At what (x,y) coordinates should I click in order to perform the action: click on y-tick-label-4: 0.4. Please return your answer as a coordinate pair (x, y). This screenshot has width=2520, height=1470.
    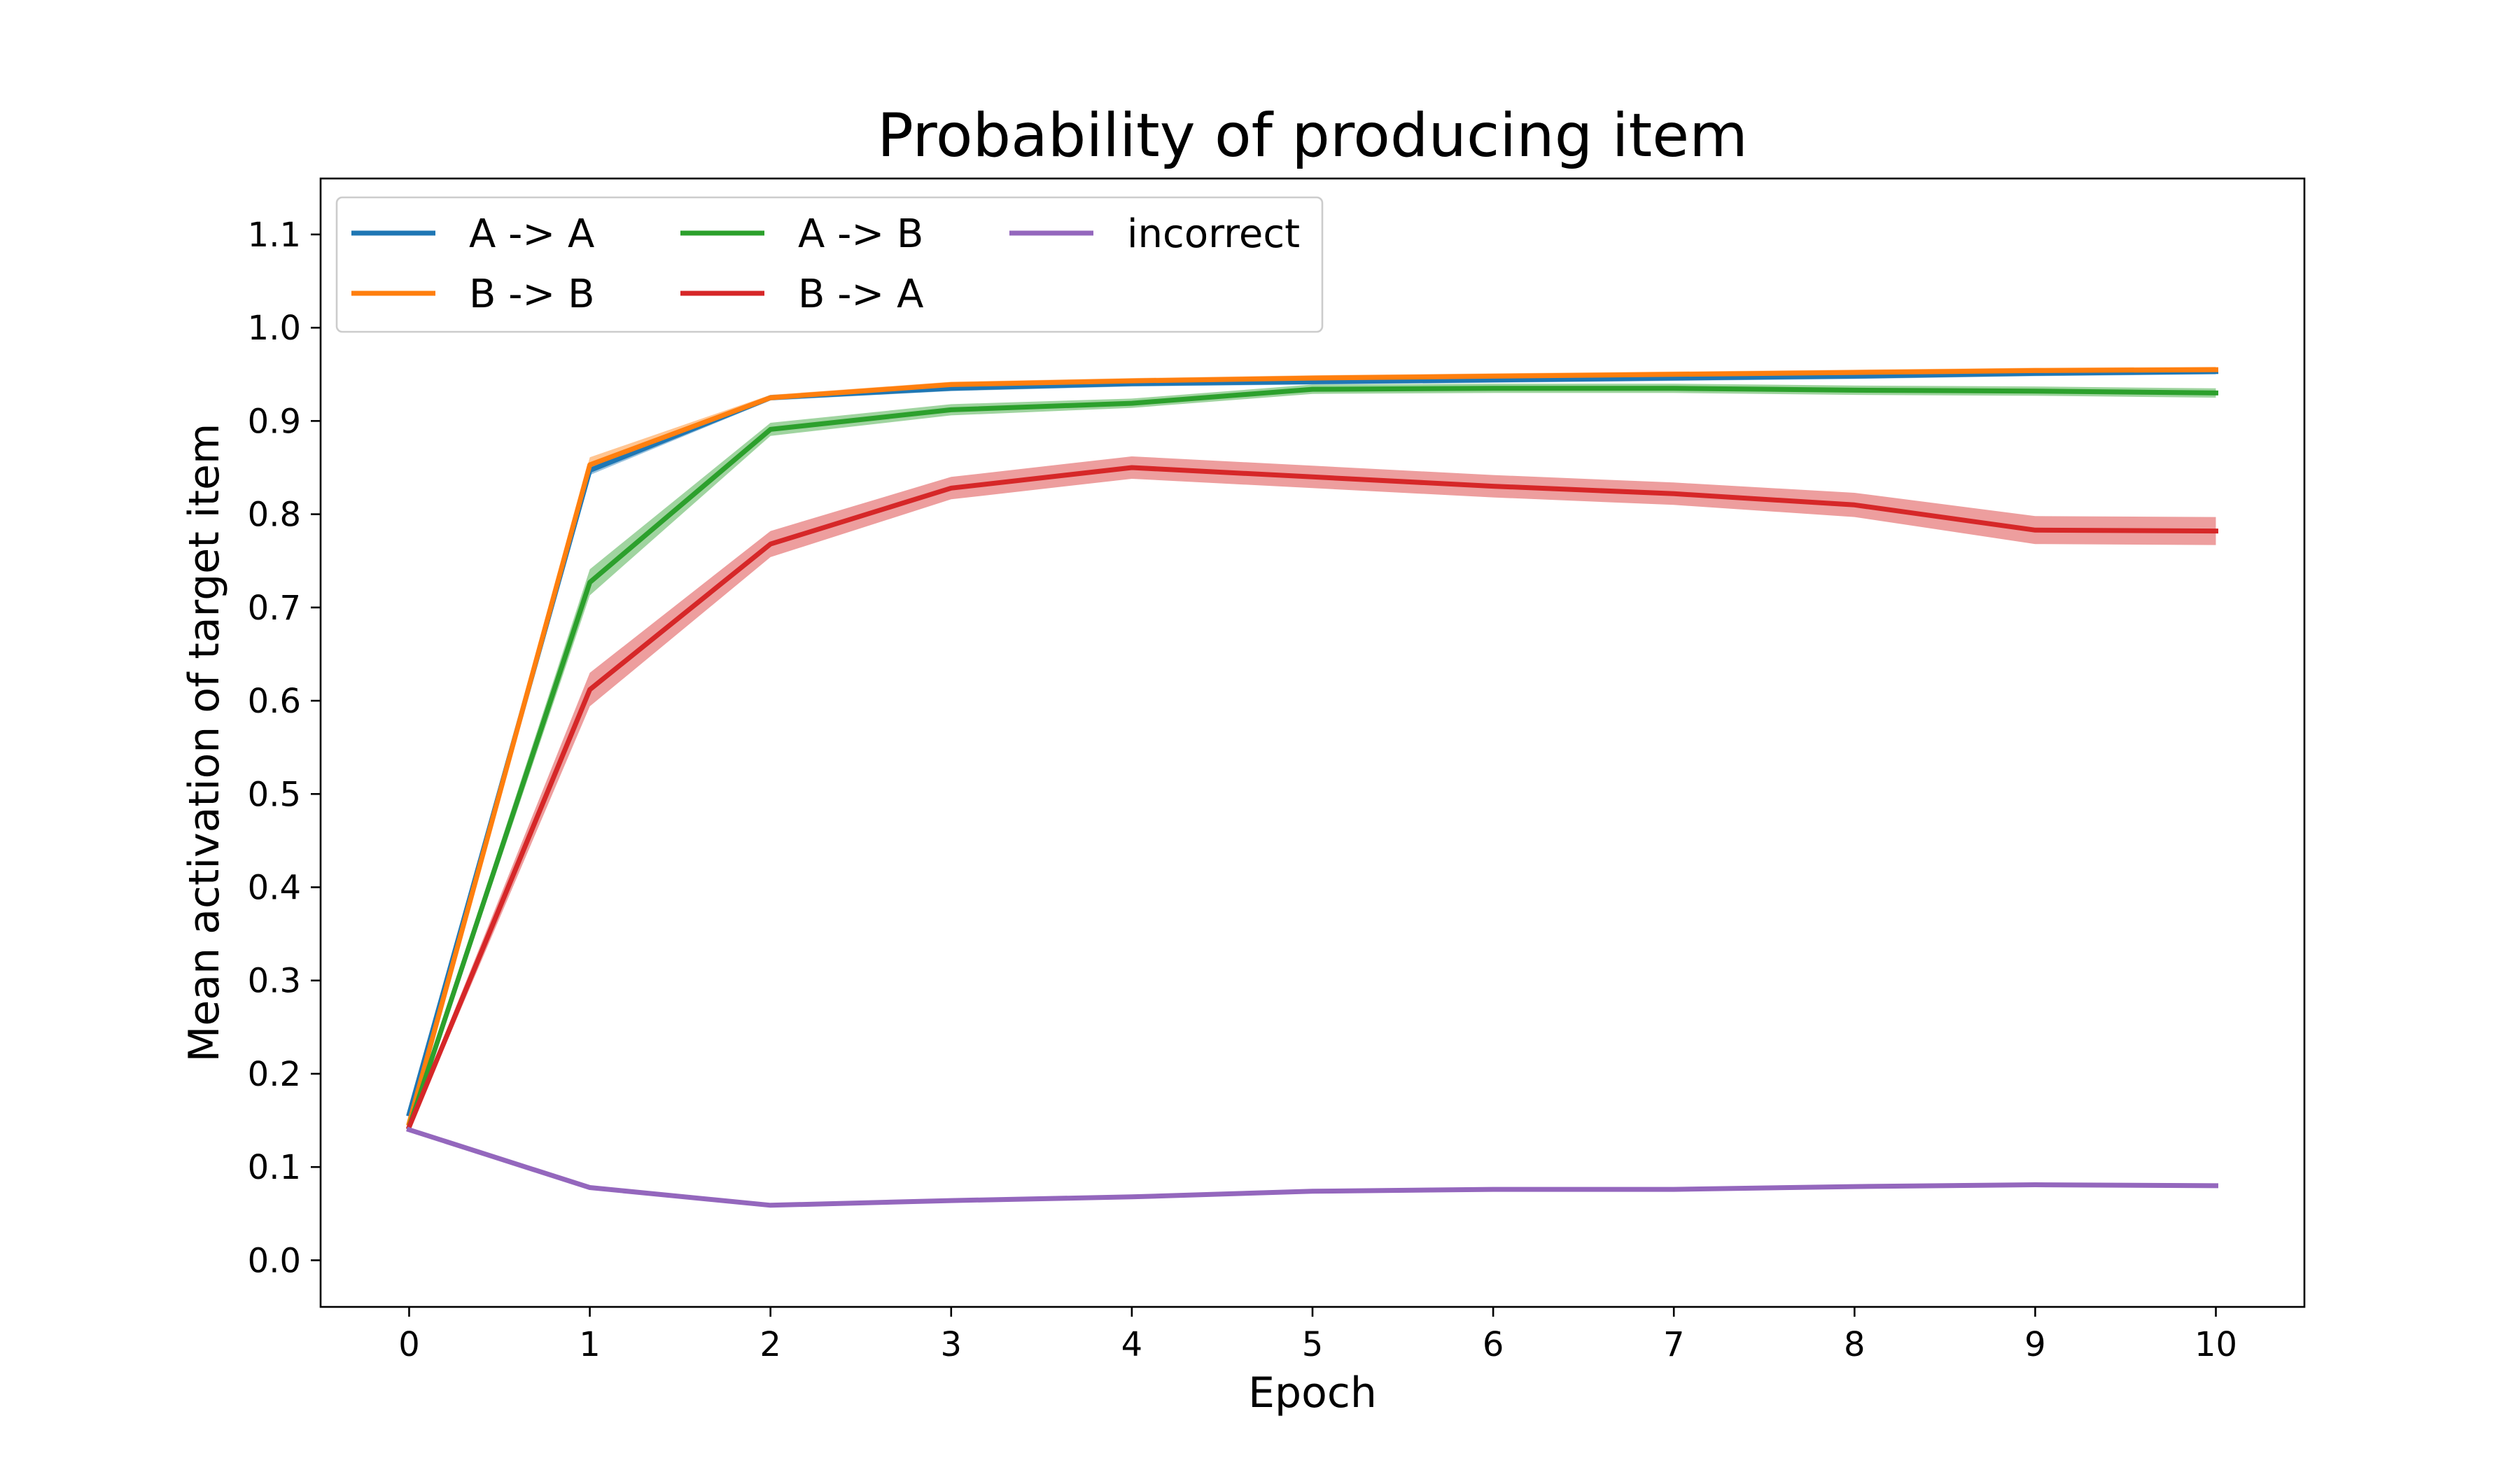
    Looking at the image, I should click on (274, 887).